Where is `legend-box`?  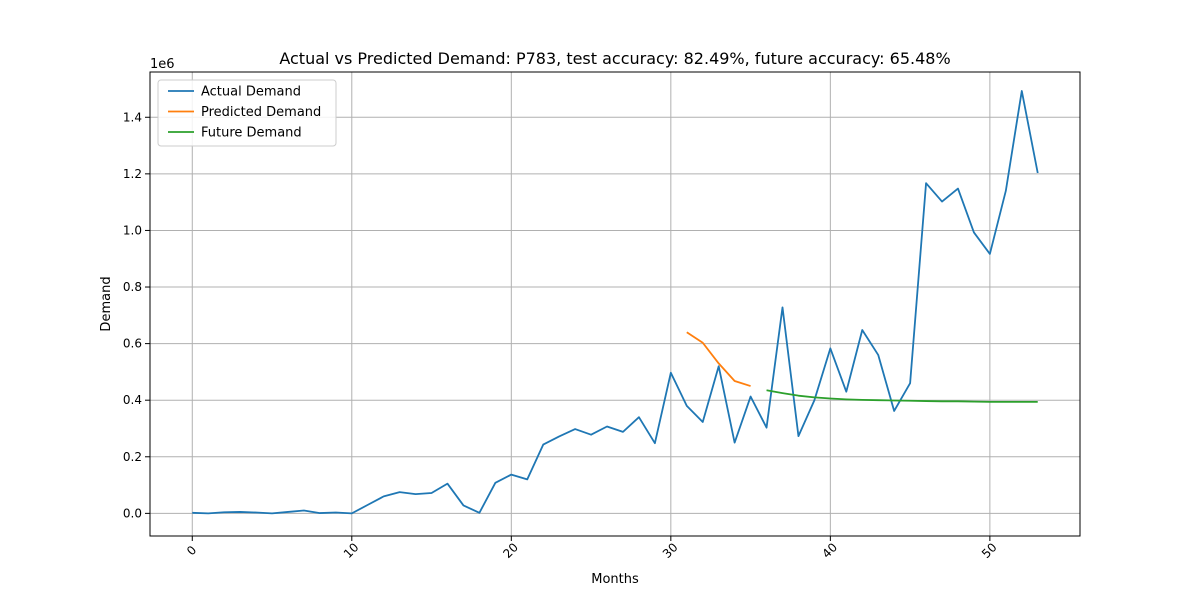
legend-box is located at coordinates (247, 113).